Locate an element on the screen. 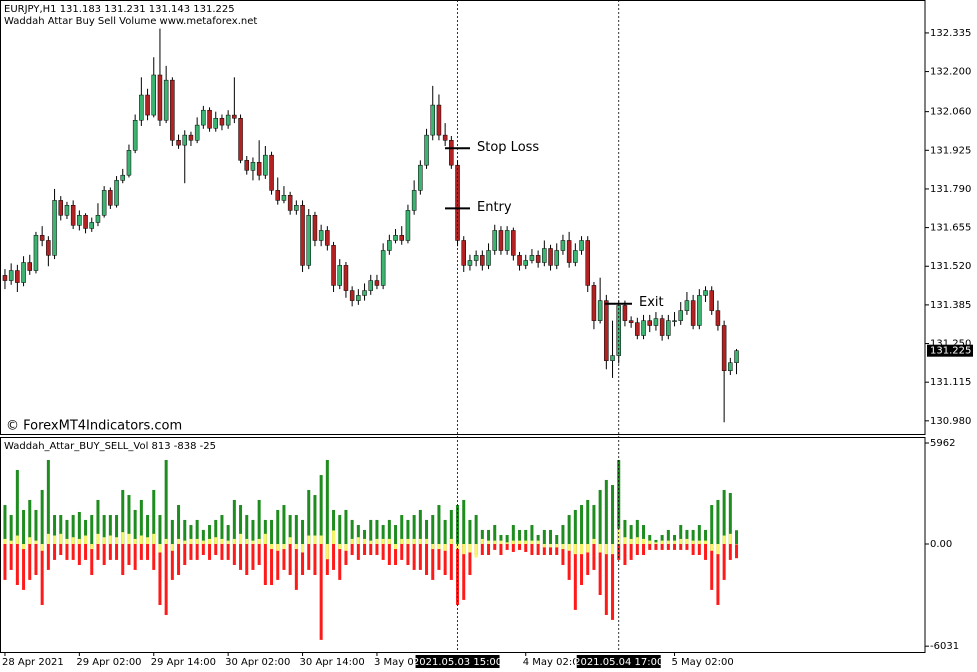  y-tick-label: 131.655 is located at coordinates (950, 228).